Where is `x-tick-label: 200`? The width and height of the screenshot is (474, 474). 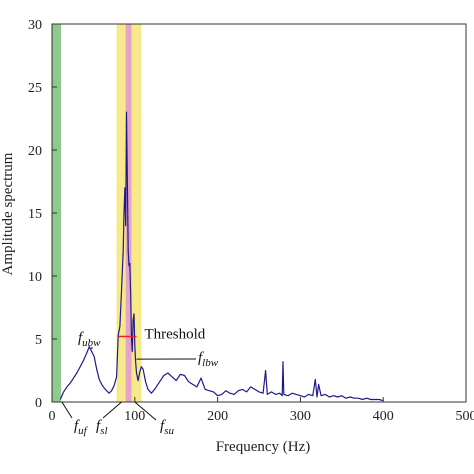 x-tick-label: 200 is located at coordinates (217, 416).